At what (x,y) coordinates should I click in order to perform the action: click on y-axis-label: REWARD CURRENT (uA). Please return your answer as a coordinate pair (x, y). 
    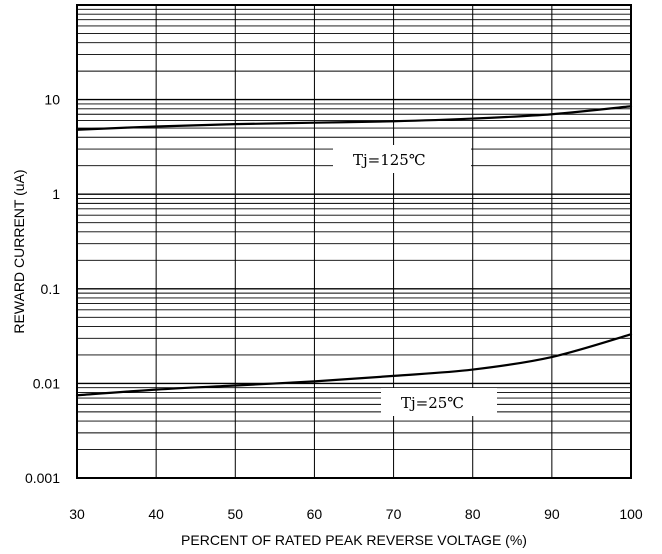
    Looking at the image, I should click on (19, 251).